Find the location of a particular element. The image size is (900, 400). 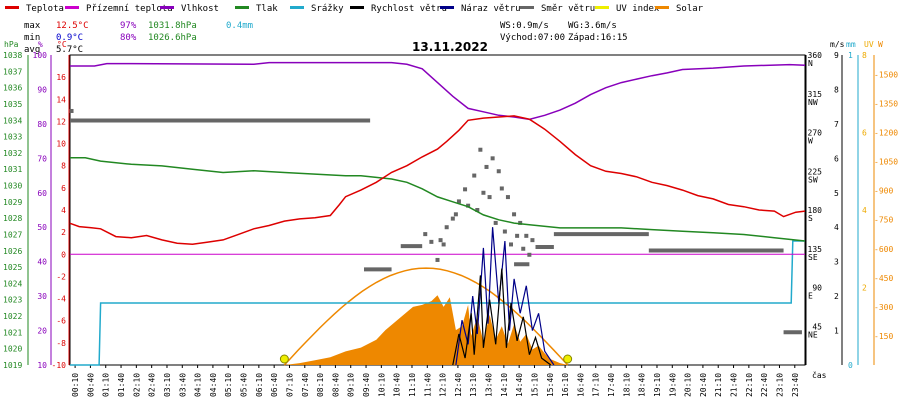

pct-tick-label: 70 is located at coordinates (42, 158).